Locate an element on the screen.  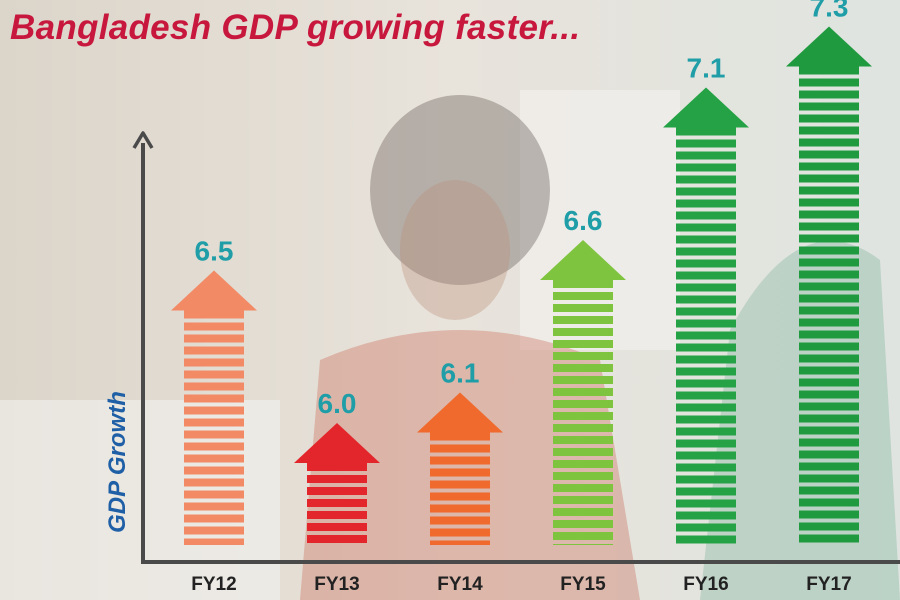
tick-label-fy13: FY13 is located at coordinates (336, 584).